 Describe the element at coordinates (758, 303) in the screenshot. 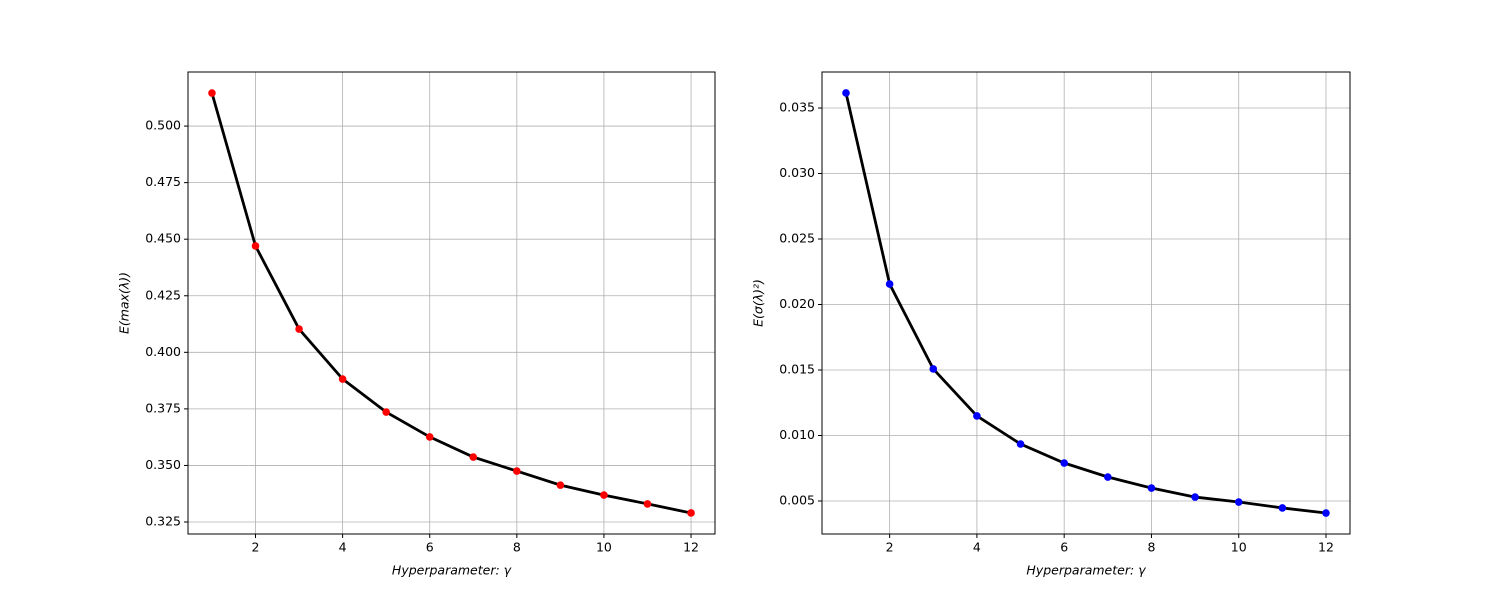

I see `y-axis-label: E(σ(λ)²)` at that location.